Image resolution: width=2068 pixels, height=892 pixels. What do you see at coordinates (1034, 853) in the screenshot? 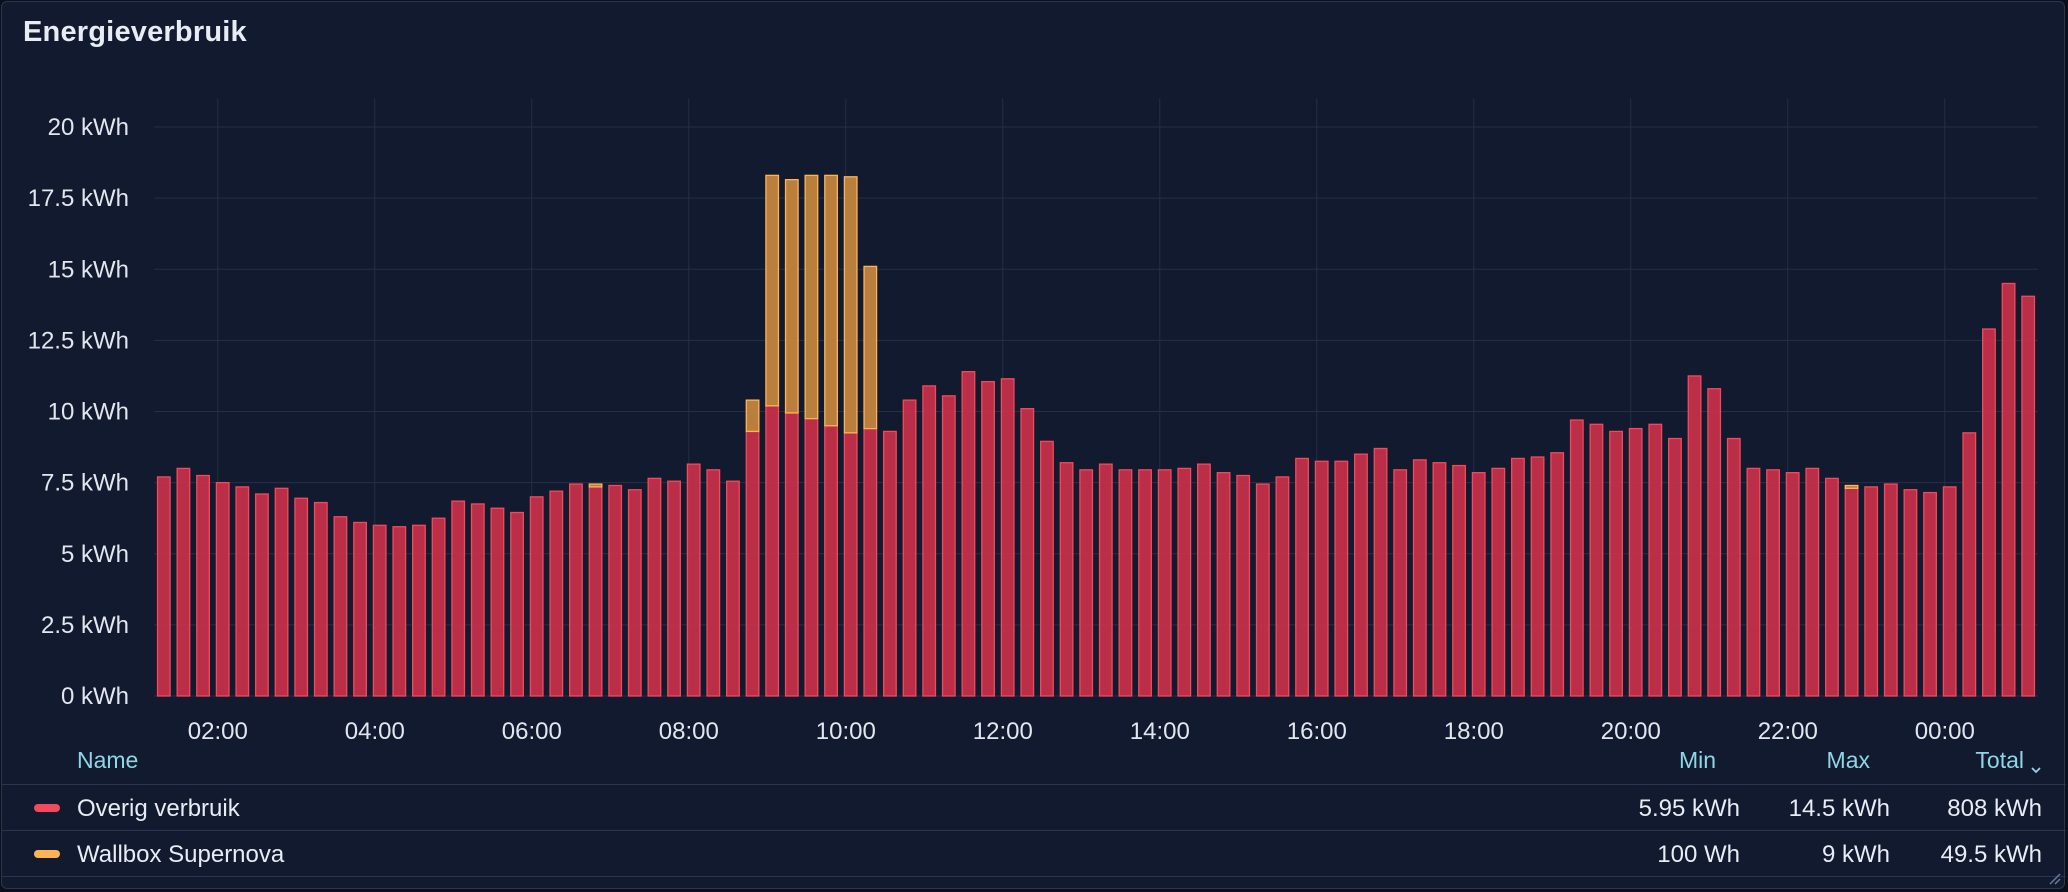
I see `legend-row-wallbox: Wallbox Supernova 100 Wh 9 kWh 49.5 kWh` at bounding box center [1034, 853].